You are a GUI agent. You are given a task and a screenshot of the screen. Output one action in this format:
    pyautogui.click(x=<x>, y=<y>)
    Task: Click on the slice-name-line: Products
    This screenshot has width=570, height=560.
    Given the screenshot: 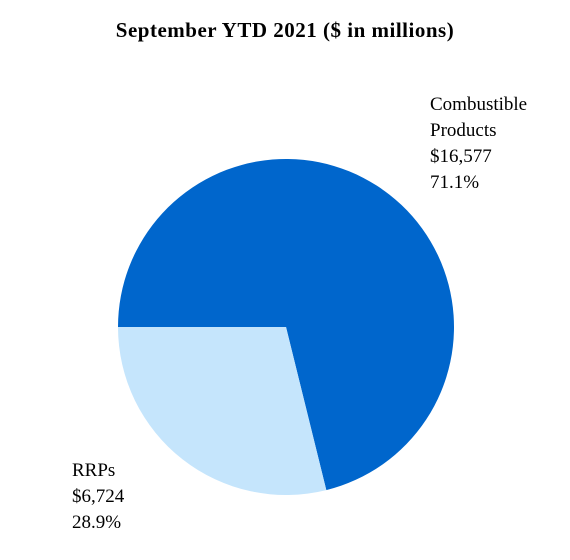 What is the action you would take?
    pyautogui.click(x=463, y=130)
    